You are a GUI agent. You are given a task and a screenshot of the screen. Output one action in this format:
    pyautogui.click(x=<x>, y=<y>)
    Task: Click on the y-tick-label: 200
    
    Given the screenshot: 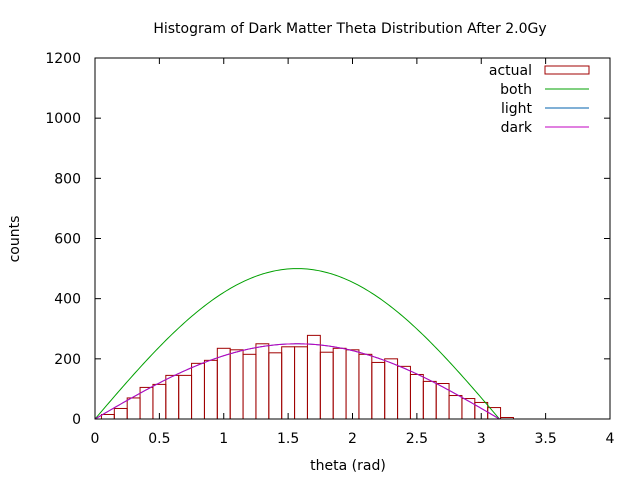 What is the action you would take?
    pyautogui.click(x=67, y=360)
    